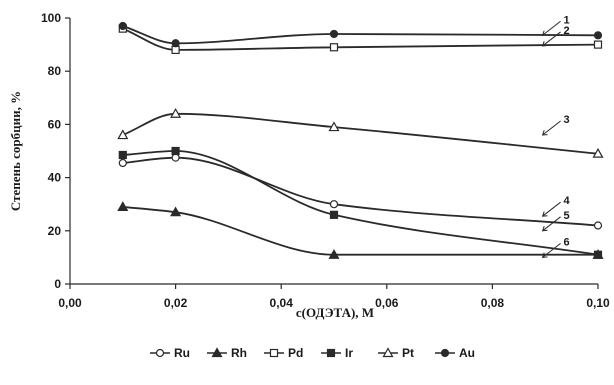  Describe the element at coordinates (567, 201) in the screenshot. I see `callout-label: 4` at that location.